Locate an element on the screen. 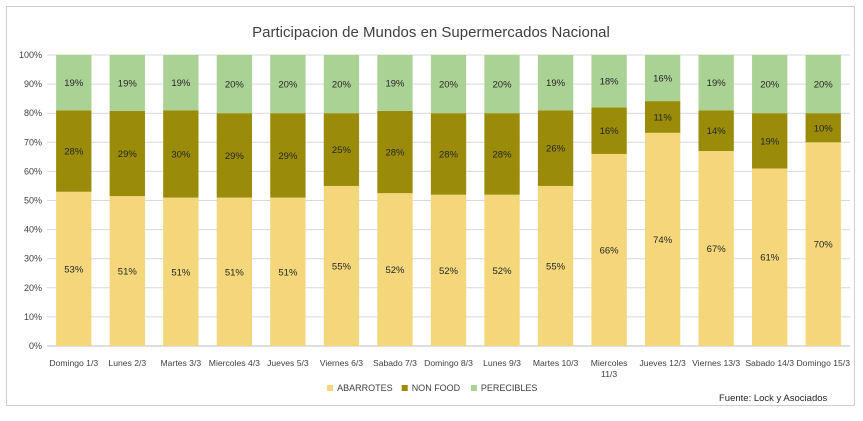 Image resolution: width=863 pixels, height=421 pixels. y-tick-label: 60% is located at coordinates (33, 171).